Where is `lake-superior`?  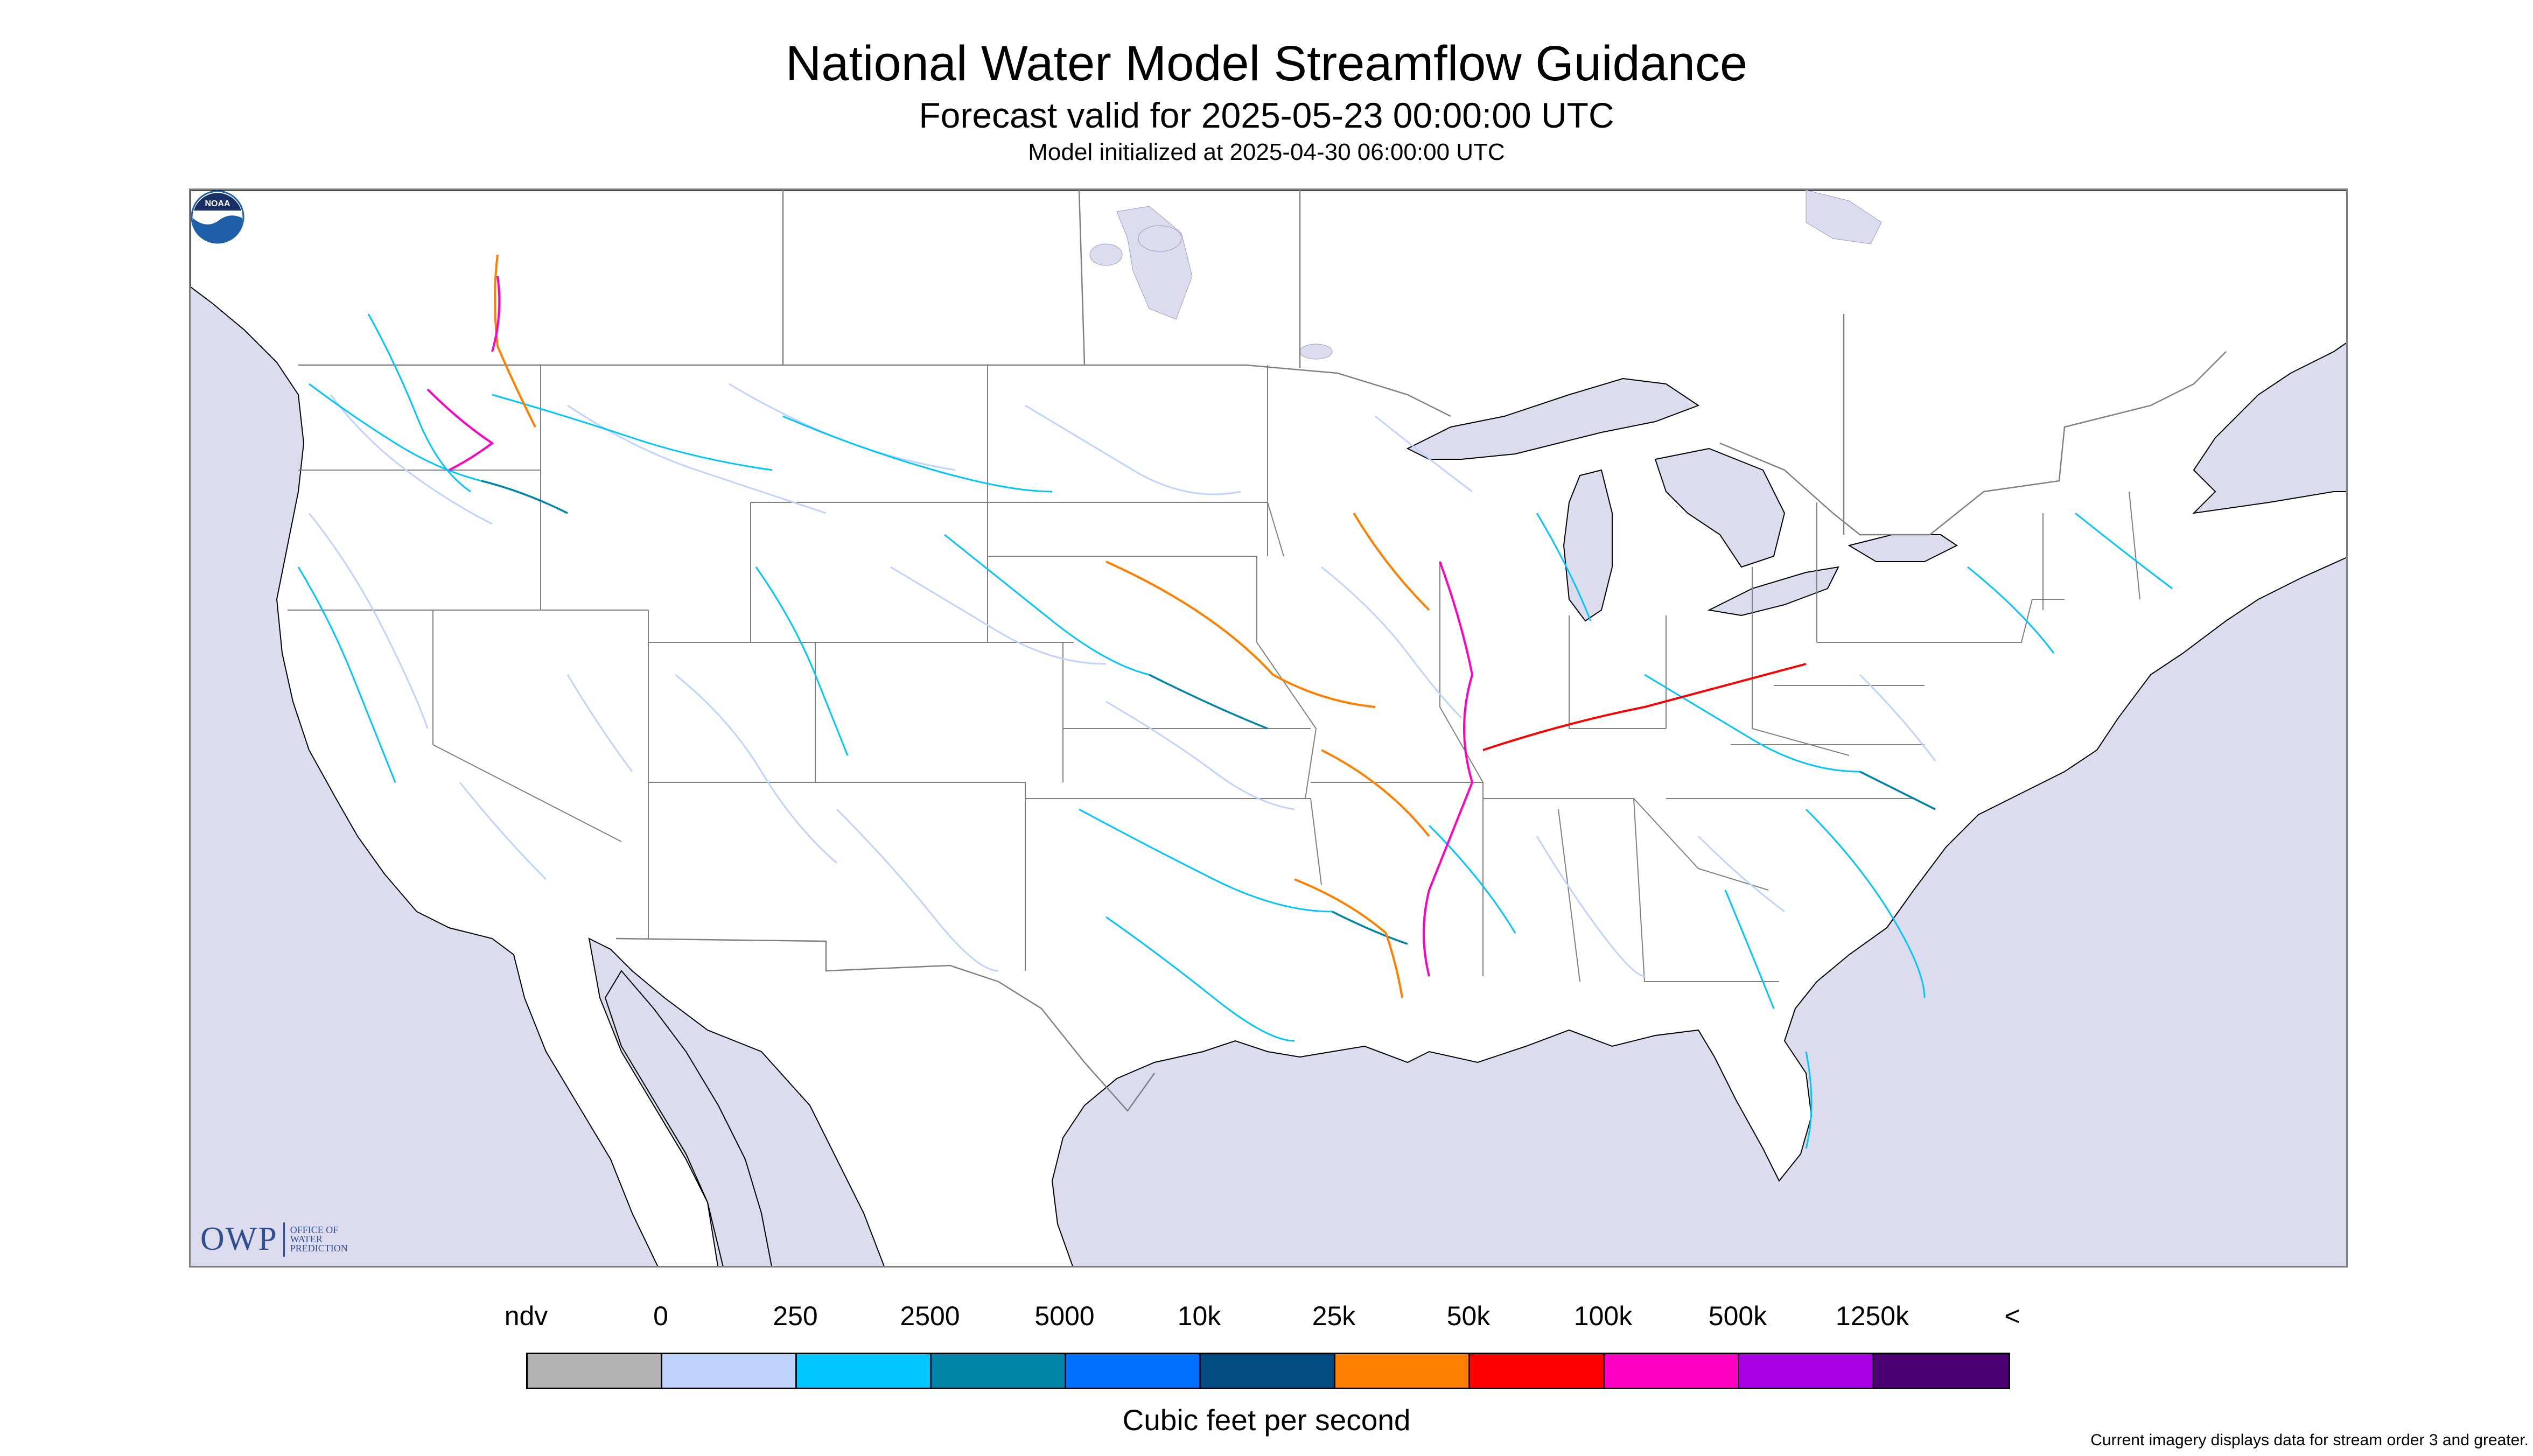
lake-superior is located at coordinates (1553, 418).